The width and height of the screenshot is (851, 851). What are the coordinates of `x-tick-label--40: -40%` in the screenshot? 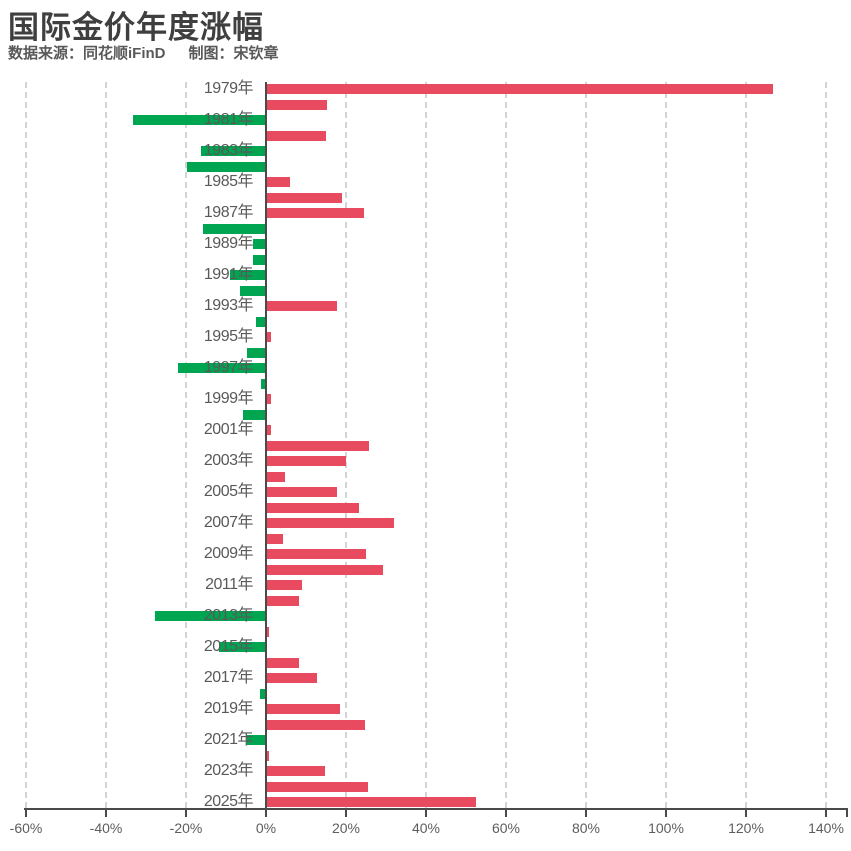 It's located at (106, 828).